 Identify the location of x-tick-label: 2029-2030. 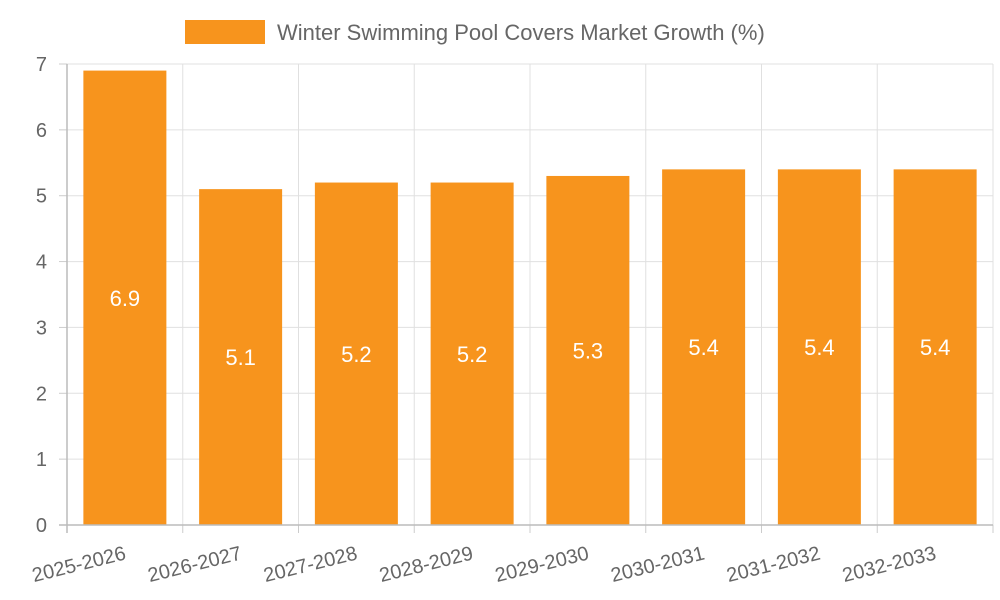
(542, 565).